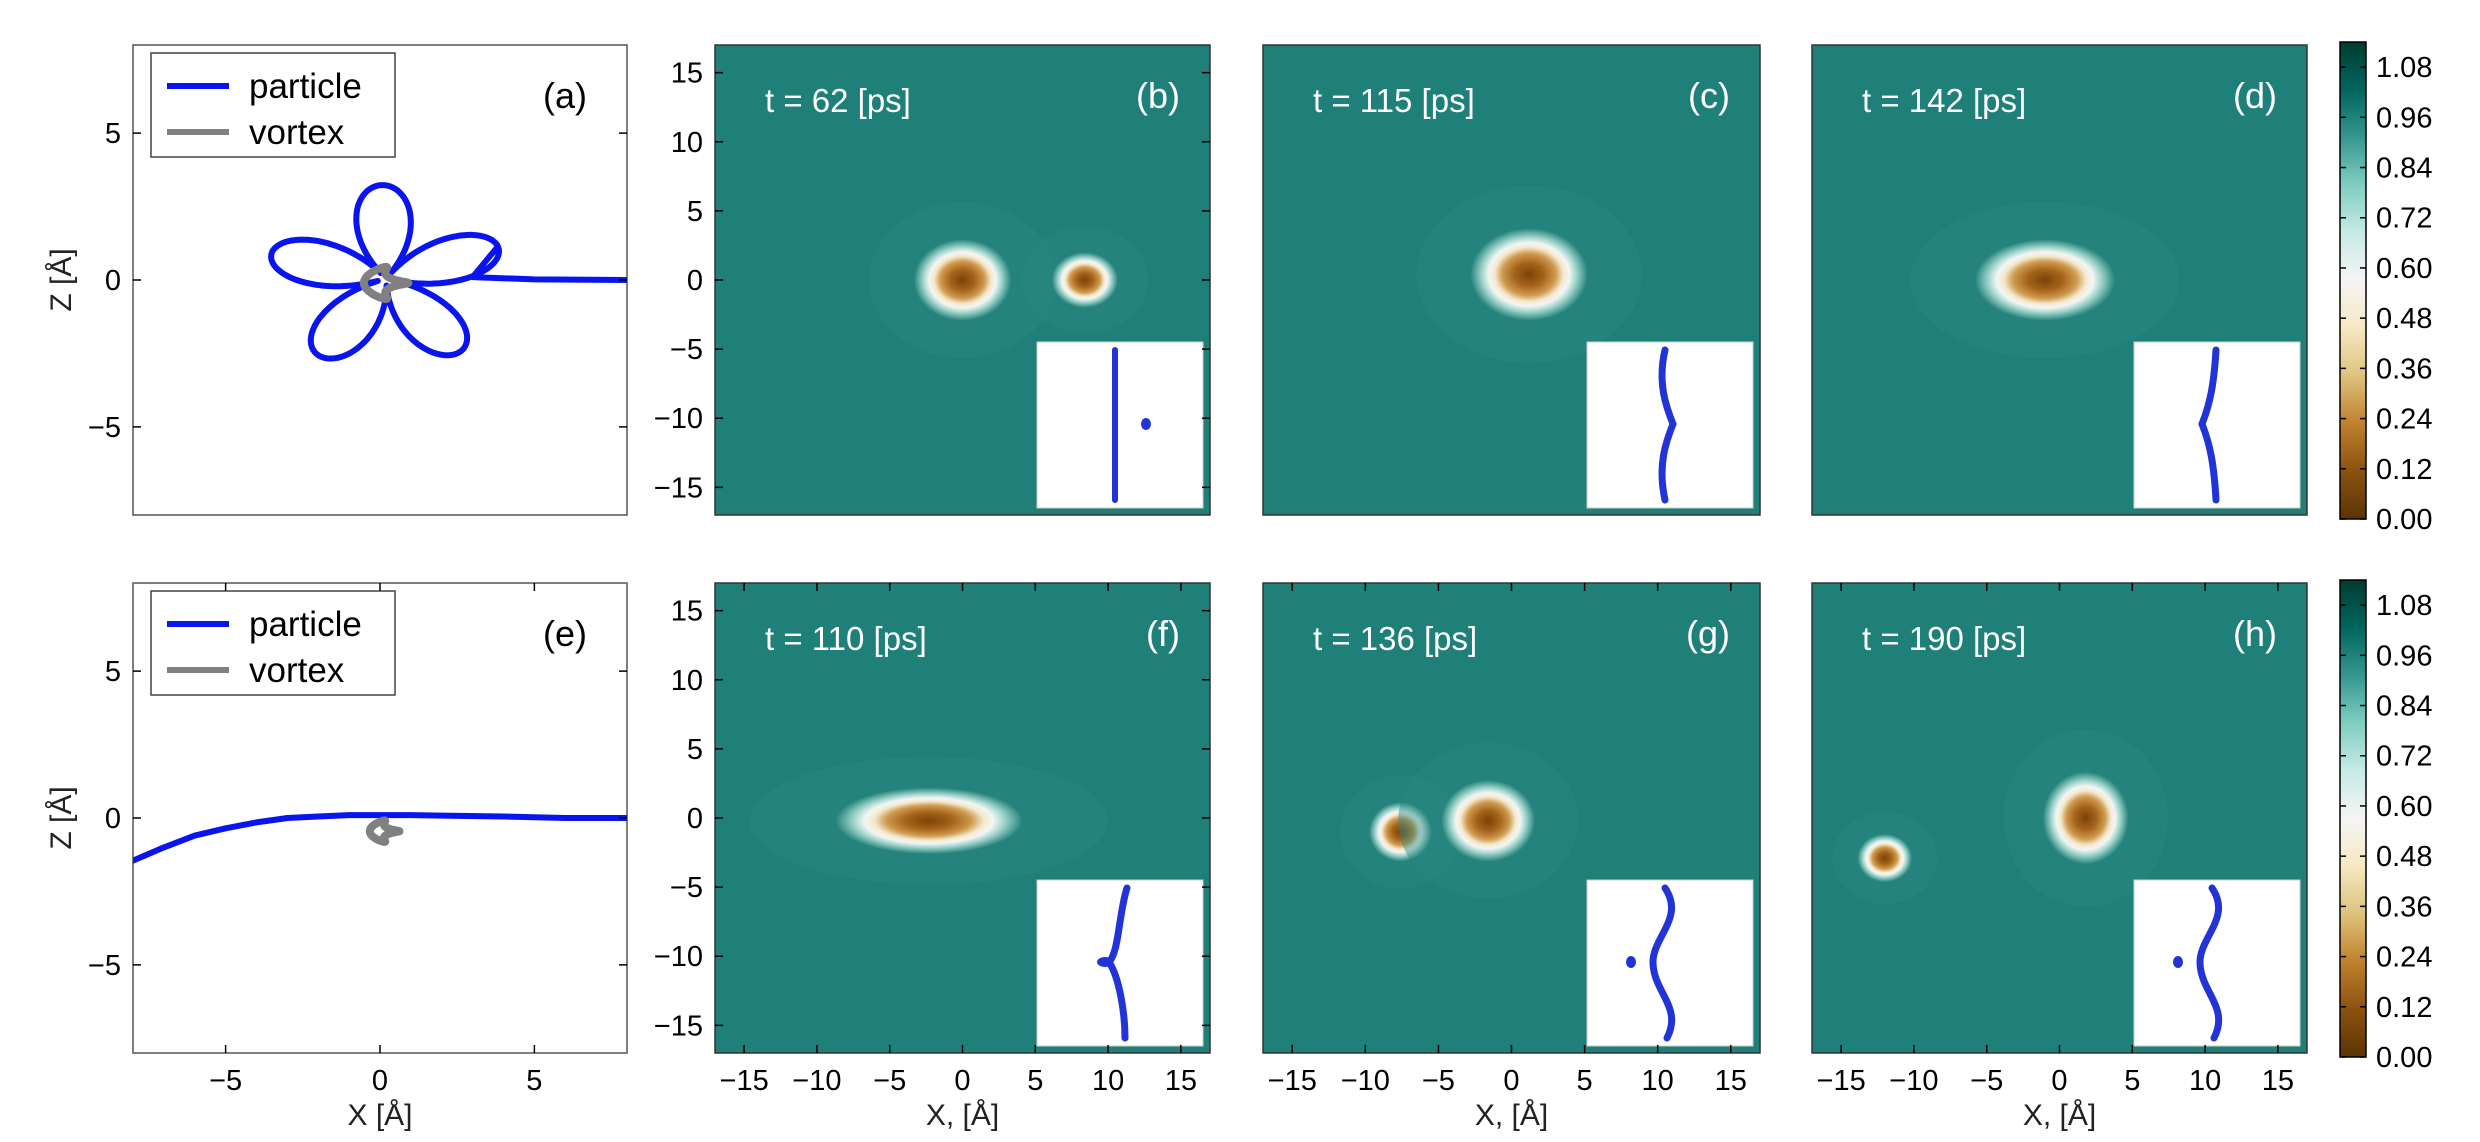 This screenshot has width=2480, height=1142. What do you see at coordinates (2353, 818) in the screenshot?
I see `colorbar-gradient` at bounding box center [2353, 818].